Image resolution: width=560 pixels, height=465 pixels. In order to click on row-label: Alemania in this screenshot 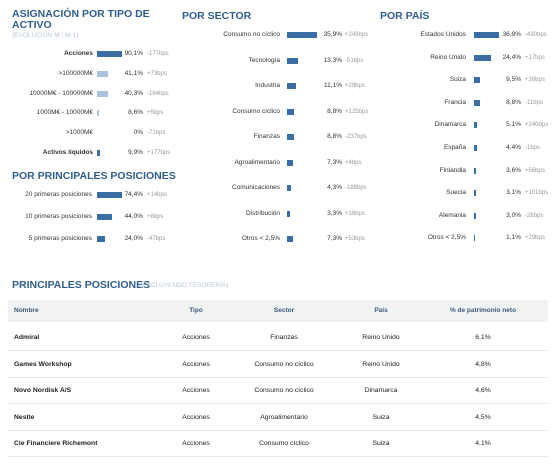, I will do `click(452, 215)`.